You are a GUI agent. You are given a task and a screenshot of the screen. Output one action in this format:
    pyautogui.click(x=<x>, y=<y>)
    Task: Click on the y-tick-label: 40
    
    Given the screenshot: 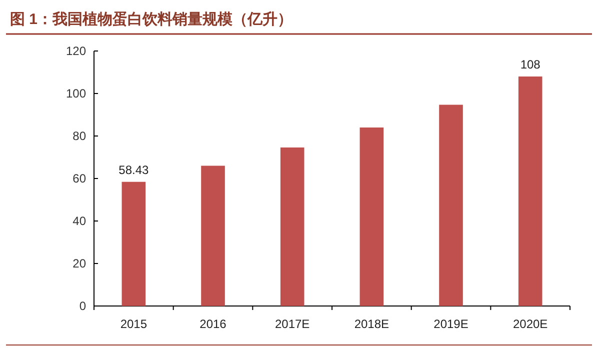 What is the action you would take?
    pyautogui.click(x=79, y=221)
    